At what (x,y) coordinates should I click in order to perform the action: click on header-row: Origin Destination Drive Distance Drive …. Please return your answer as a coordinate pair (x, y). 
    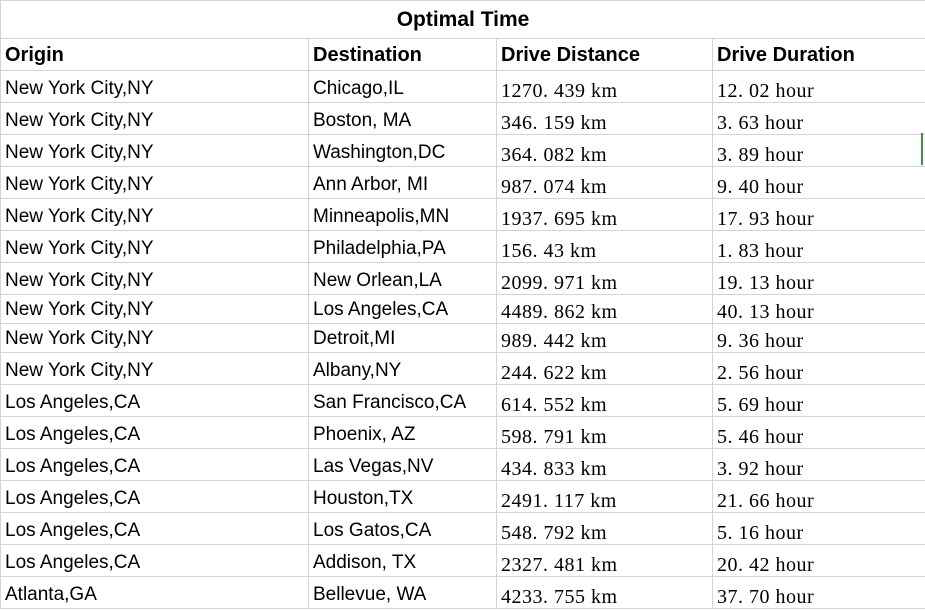
    Looking at the image, I should click on (462, 54).